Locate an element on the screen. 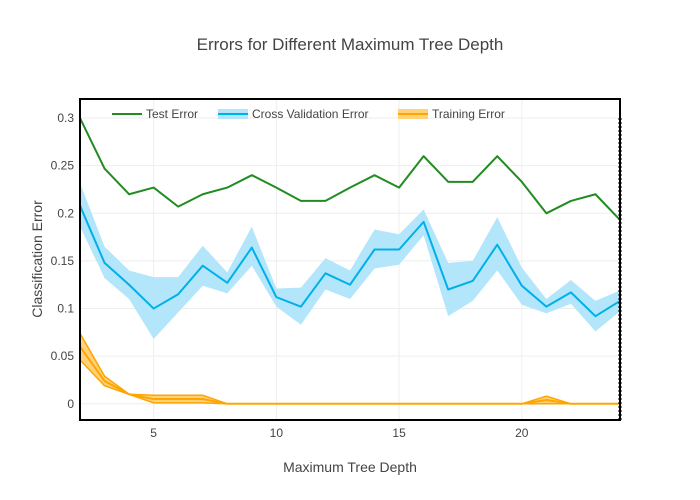 This screenshot has width=700, height=500. legend-item-test-error: Test Error is located at coordinates (155, 114).